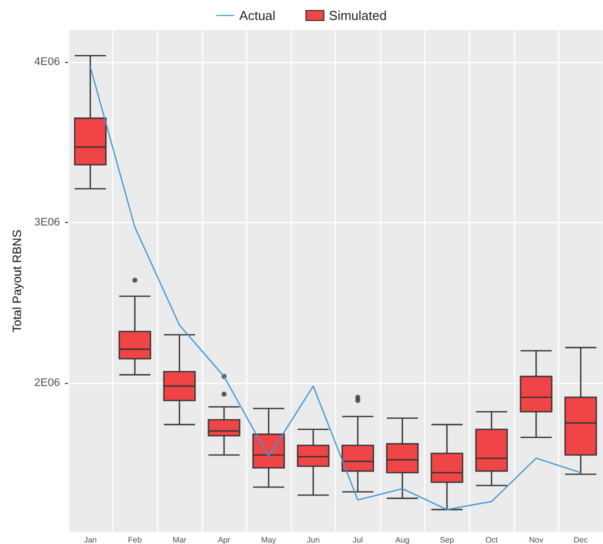 This screenshot has width=603, height=544. I want to click on x-tick-label: Apr, so click(224, 540).